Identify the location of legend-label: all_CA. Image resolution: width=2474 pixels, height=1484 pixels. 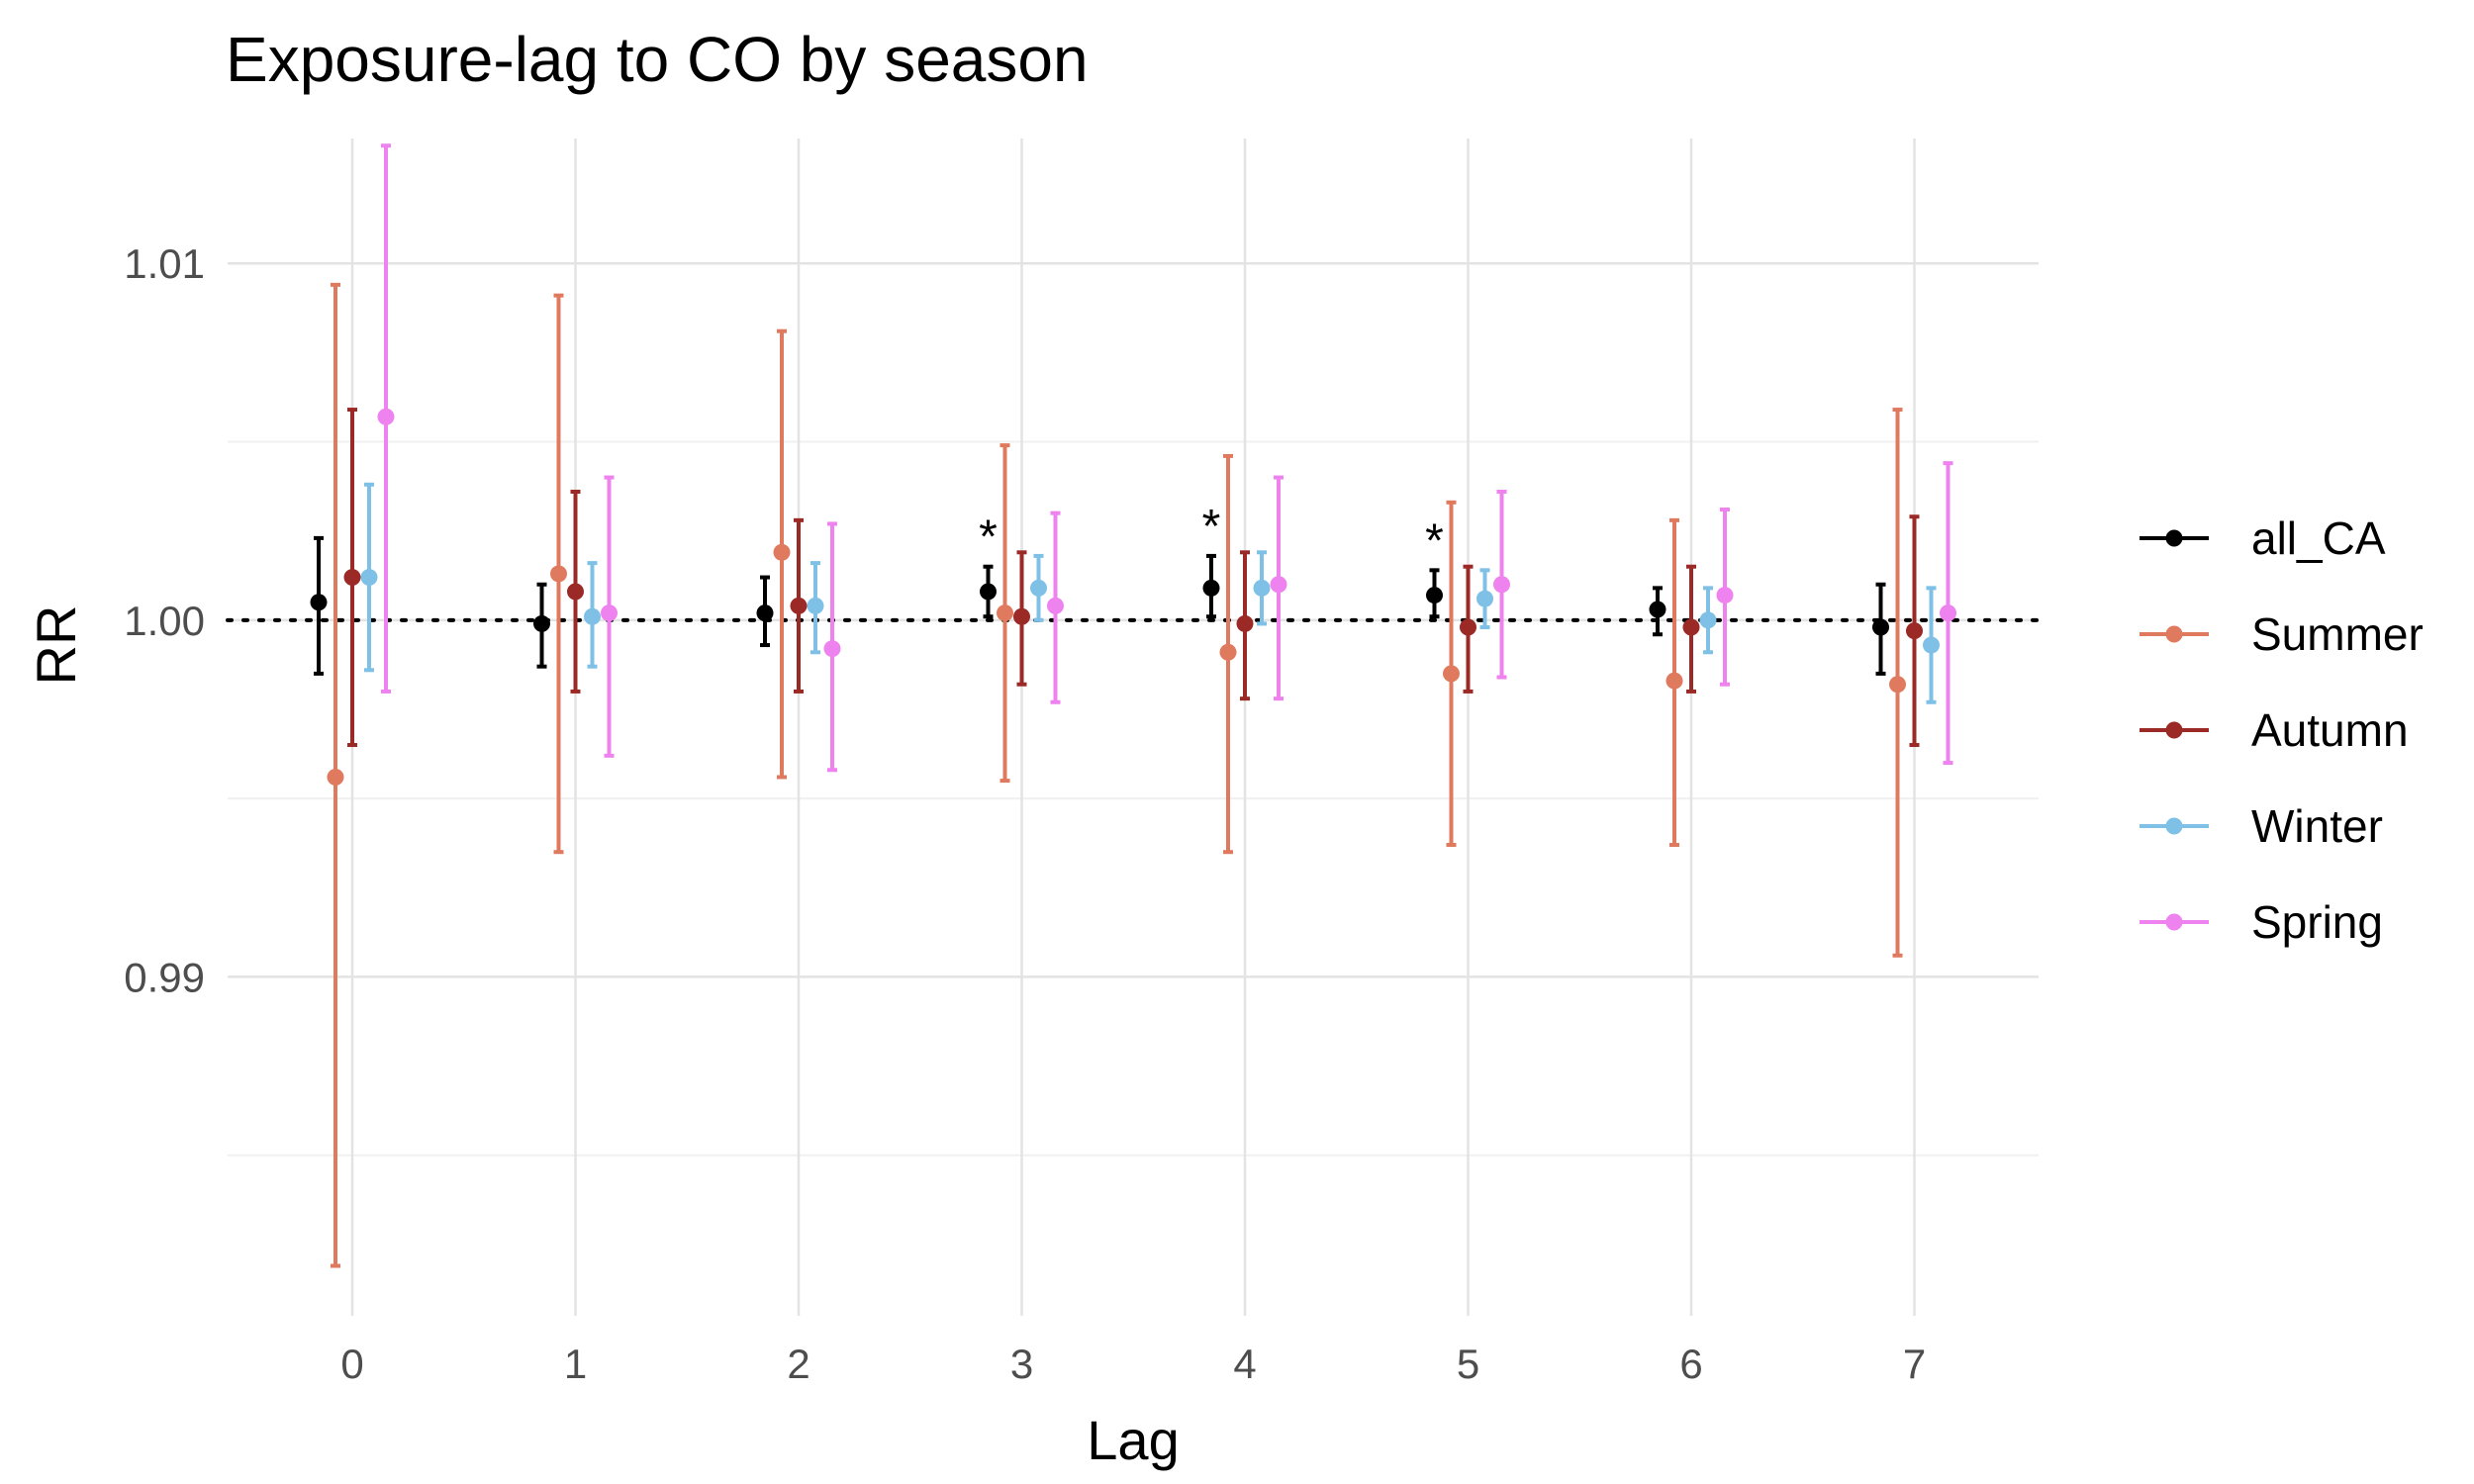
(2319, 538).